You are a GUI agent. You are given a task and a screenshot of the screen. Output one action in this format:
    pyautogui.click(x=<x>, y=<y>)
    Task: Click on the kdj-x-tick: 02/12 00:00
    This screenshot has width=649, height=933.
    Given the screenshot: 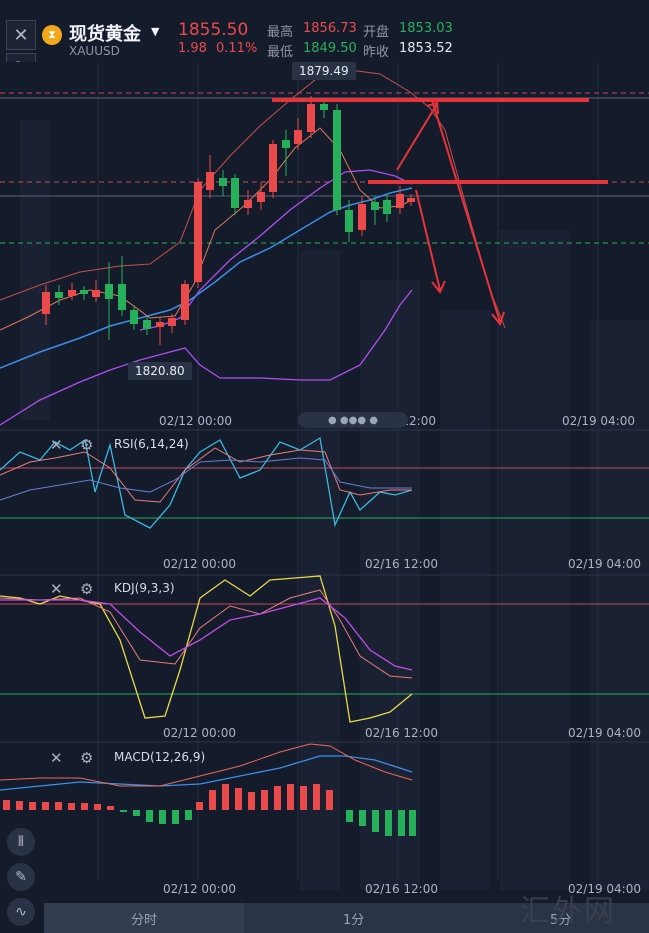 What is the action you would take?
    pyautogui.click(x=199, y=733)
    